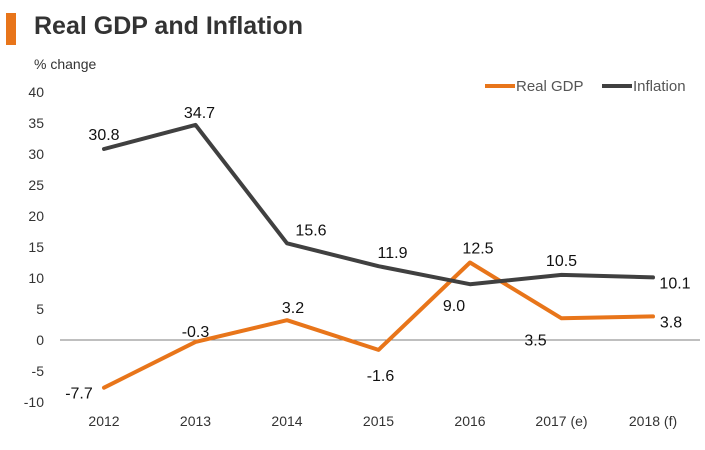 This screenshot has height=450, width=705. Describe the element at coordinates (674, 283) in the screenshot. I see `inflation-data-label: 10.1` at that location.